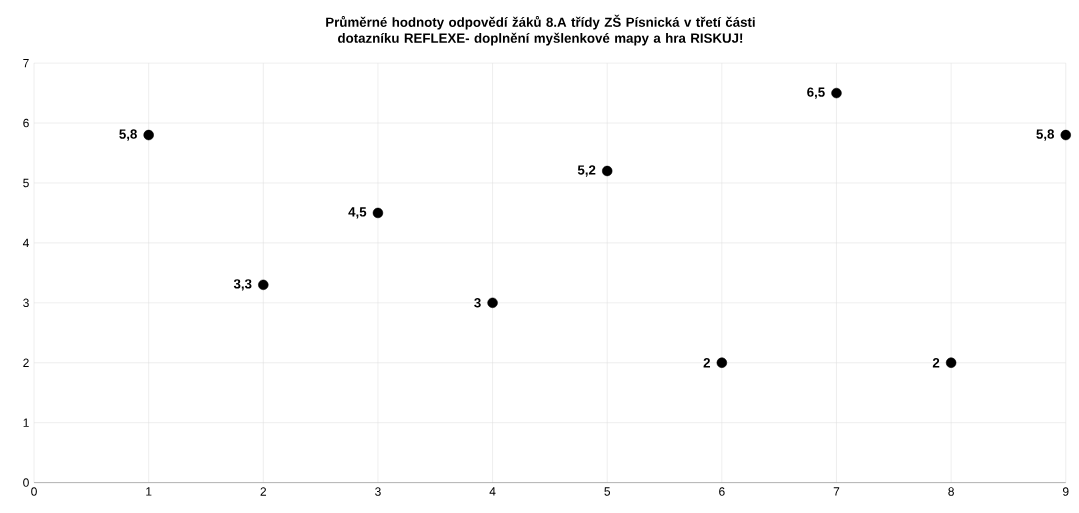  I want to click on data-label: 3, so click(477, 303).